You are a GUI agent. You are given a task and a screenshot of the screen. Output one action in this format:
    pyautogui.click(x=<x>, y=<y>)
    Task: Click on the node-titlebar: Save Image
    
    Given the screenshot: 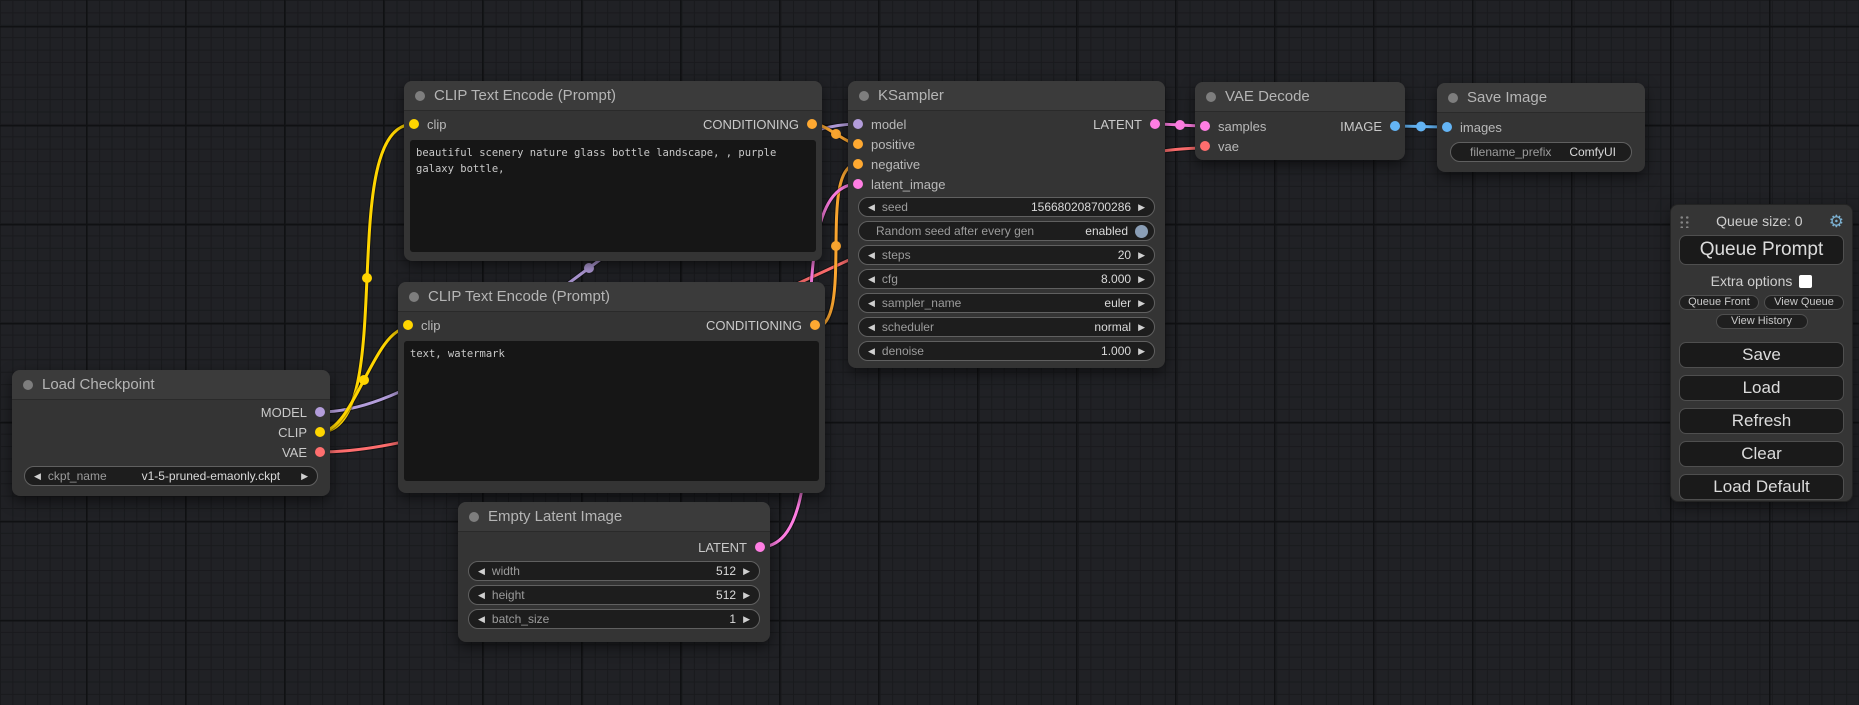 What is the action you would take?
    pyautogui.click(x=1541, y=98)
    